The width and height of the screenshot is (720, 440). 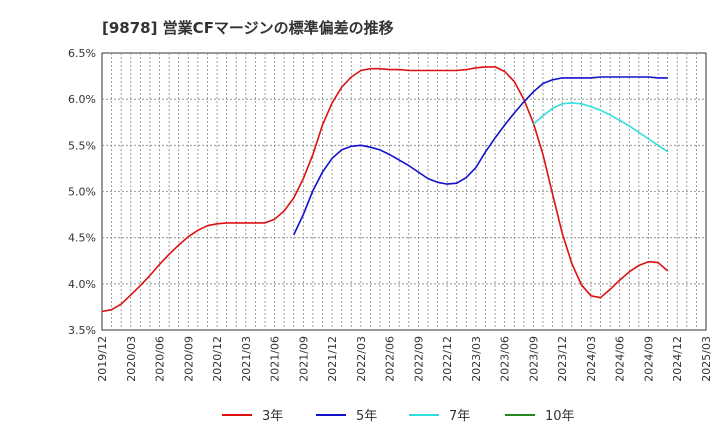 What do you see at coordinates (188, 359) in the screenshot?
I see `x-tick-label: 2020/09` at bounding box center [188, 359].